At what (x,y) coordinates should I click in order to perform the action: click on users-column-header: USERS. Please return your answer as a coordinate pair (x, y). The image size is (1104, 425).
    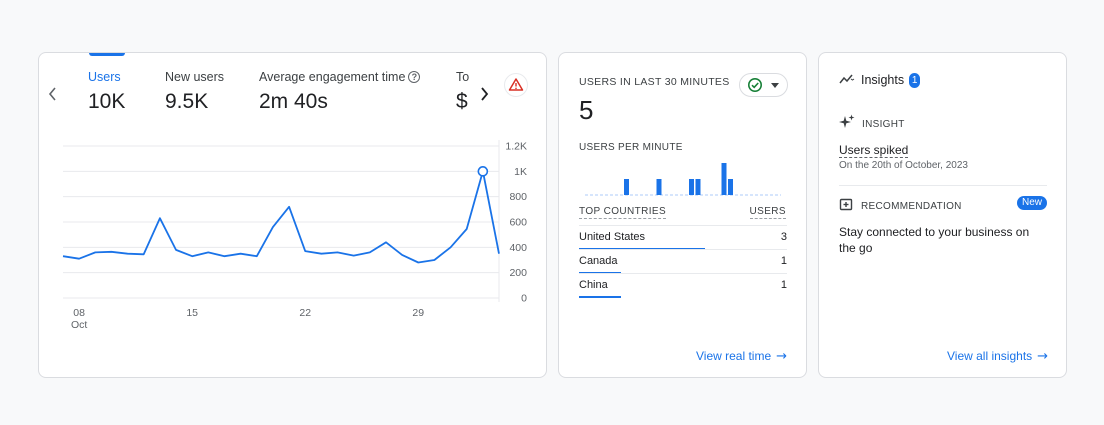
    Looking at the image, I should click on (767, 212).